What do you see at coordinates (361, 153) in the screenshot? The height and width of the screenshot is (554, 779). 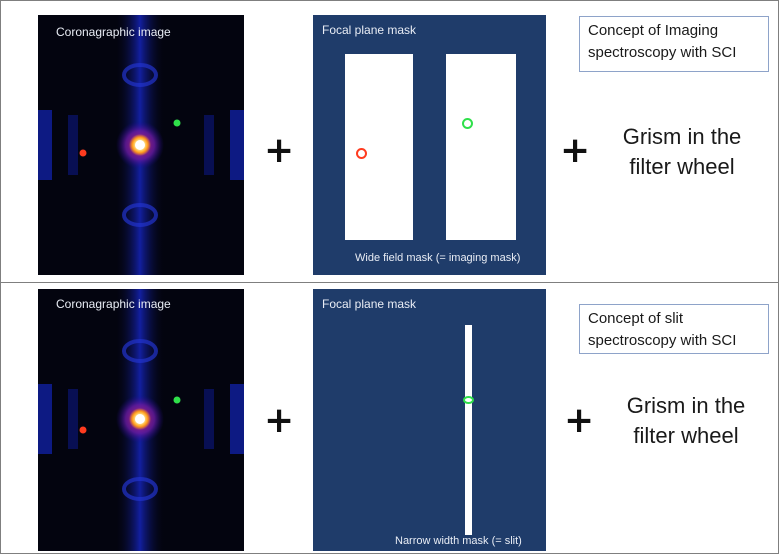 I see `red-planet-marker` at bounding box center [361, 153].